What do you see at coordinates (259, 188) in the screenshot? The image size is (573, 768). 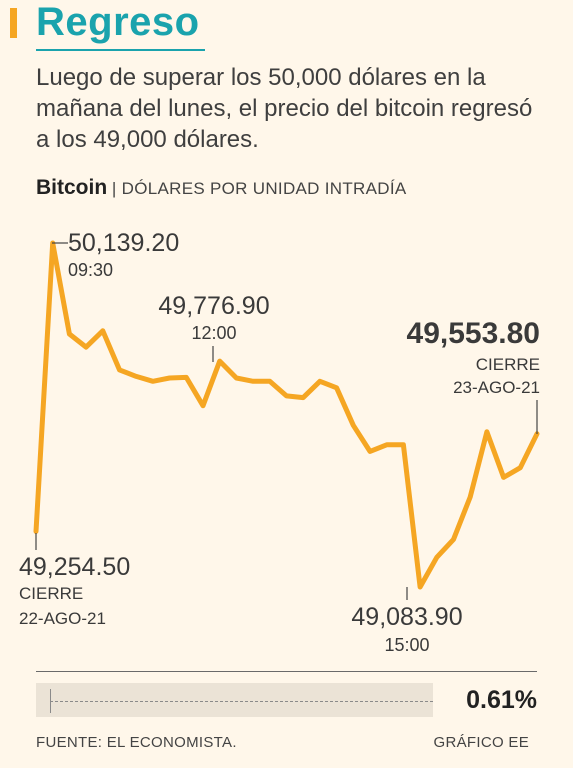 I see `chart-label-unit: | DÓLARES POR UNIDAD INTRADÍA` at bounding box center [259, 188].